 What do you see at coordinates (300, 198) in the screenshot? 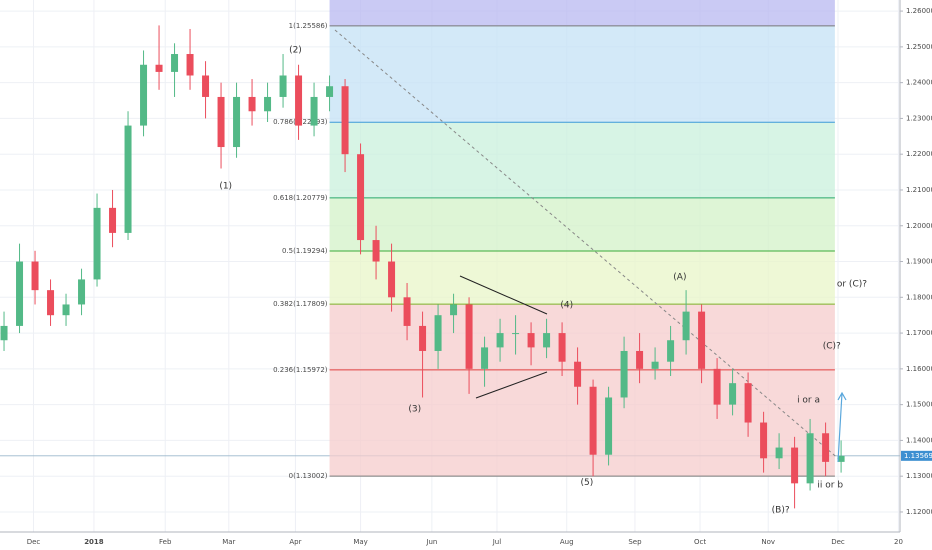
I see `fib-label: 0.618(1.20779)` at bounding box center [300, 198].